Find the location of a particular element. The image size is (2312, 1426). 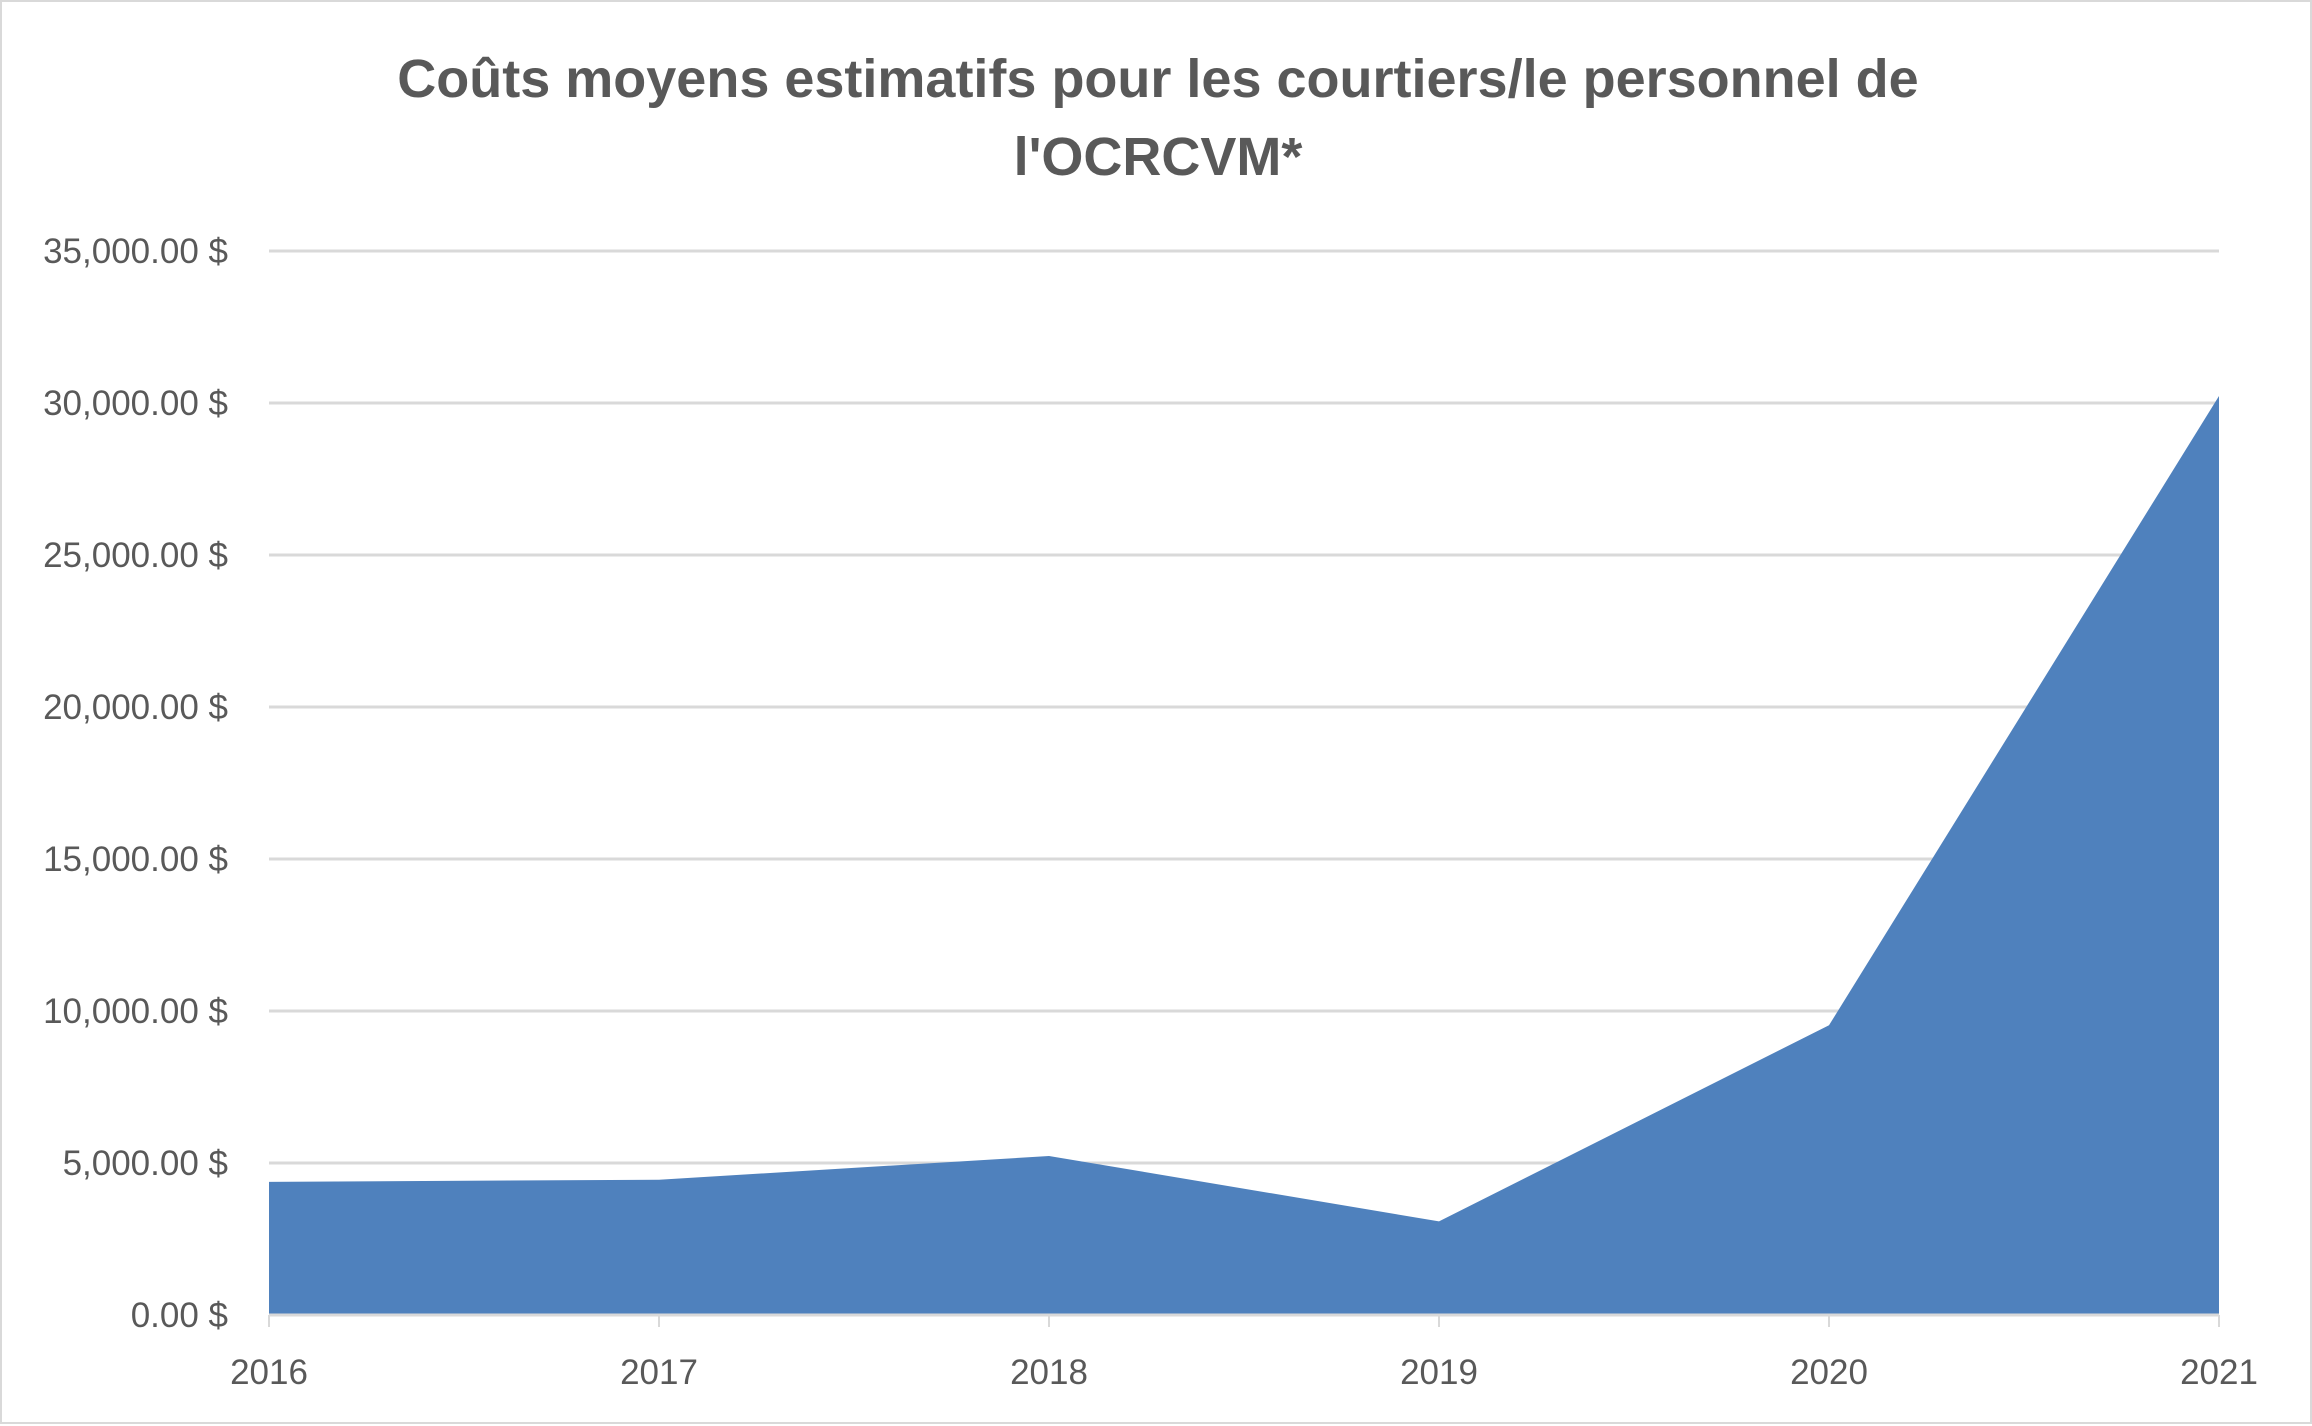

y-tick-label: 25,000.00 $ is located at coordinates (135, 555).